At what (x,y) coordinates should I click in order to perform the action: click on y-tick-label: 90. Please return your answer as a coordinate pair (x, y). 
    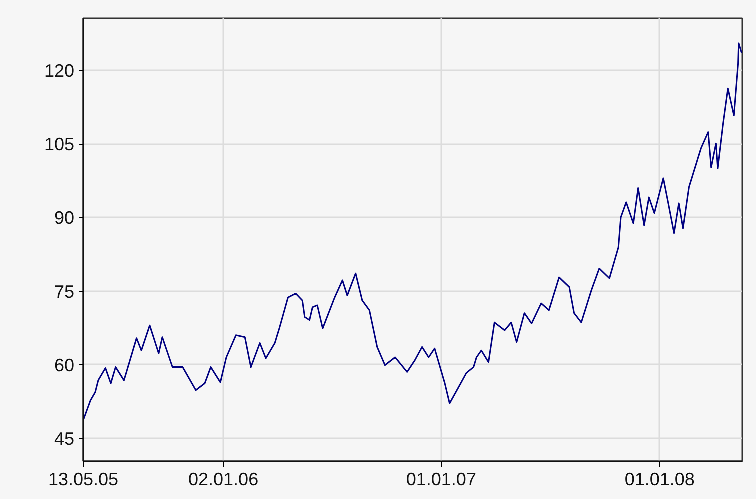
    Looking at the image, I should click on (64, 218).